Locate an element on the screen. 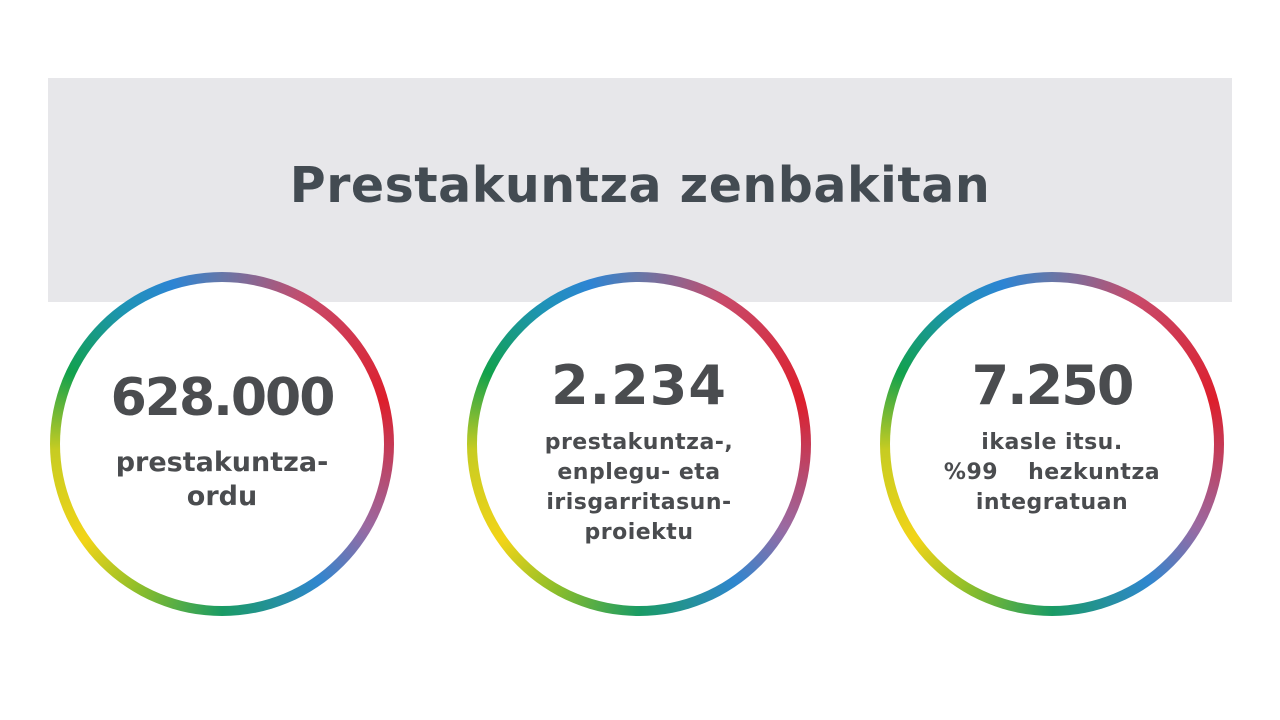 Image resolution: width=1280 pixels, height=720 pixels. stat-label-line: enplegu- eta is located at coordinates (639, 472).